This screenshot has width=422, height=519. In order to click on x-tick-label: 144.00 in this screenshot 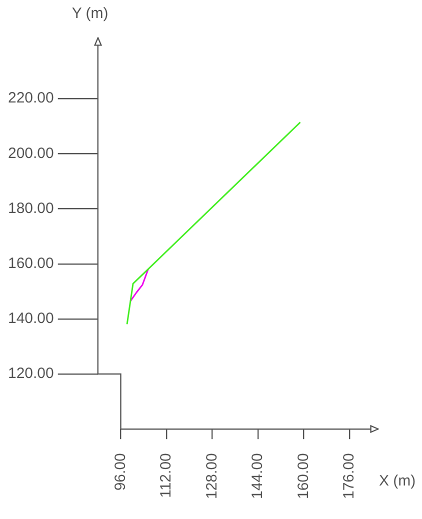, I will do `click(257, 476)`.